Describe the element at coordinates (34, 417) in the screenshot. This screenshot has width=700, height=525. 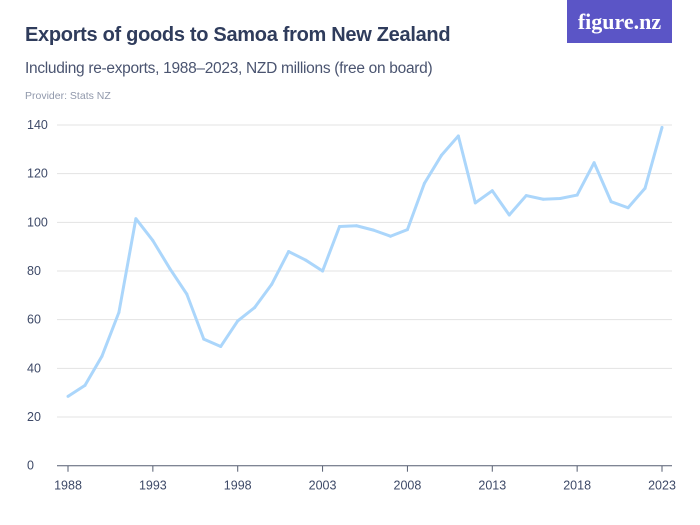
I see `y-tick-label: 20` at that location.